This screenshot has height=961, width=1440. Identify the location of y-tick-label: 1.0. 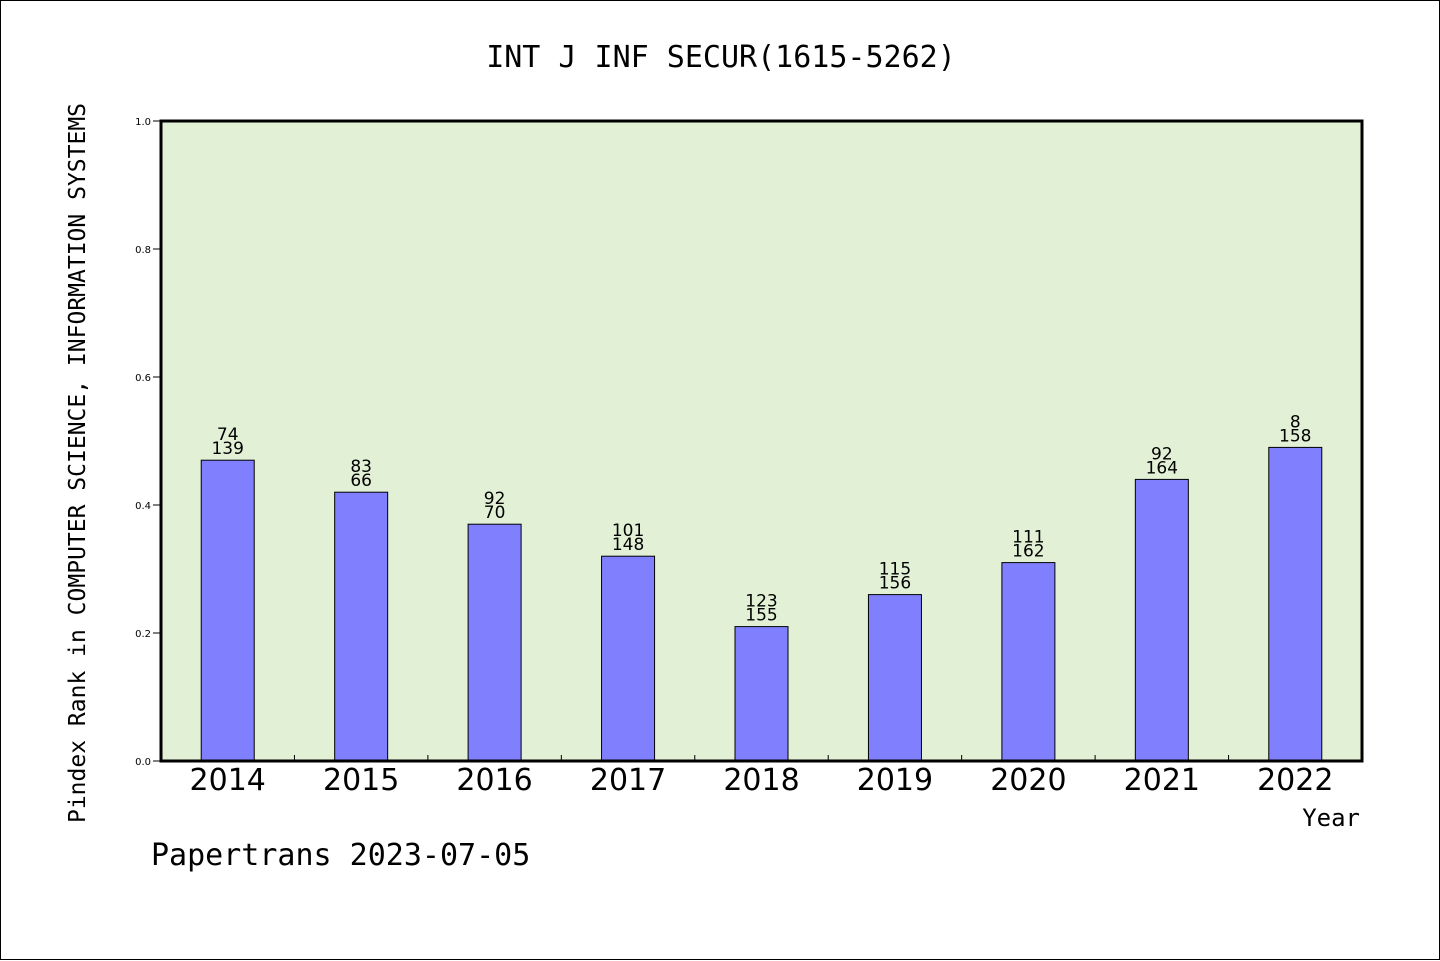
(143, 122).